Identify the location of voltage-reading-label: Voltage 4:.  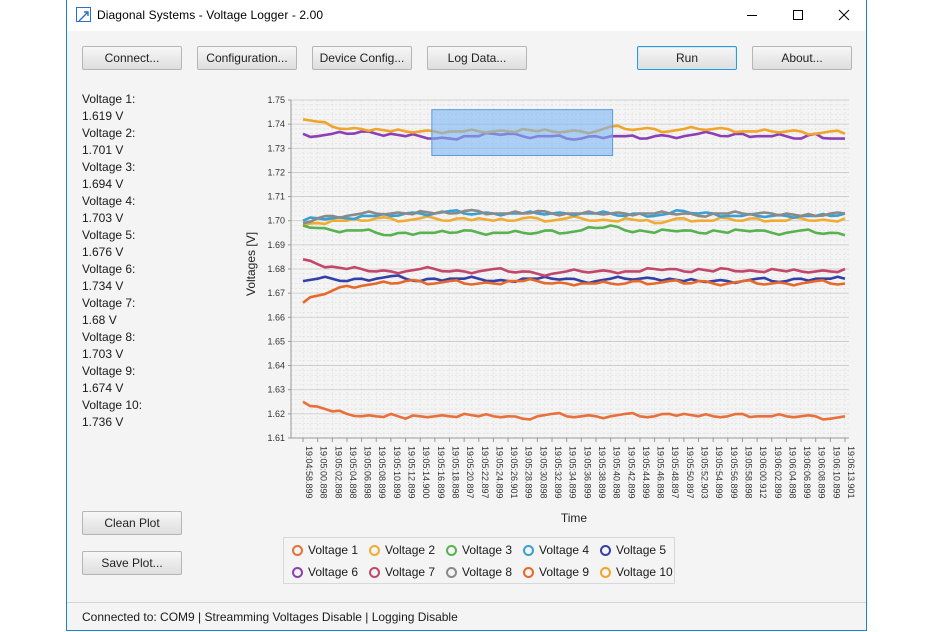
(109, 201).